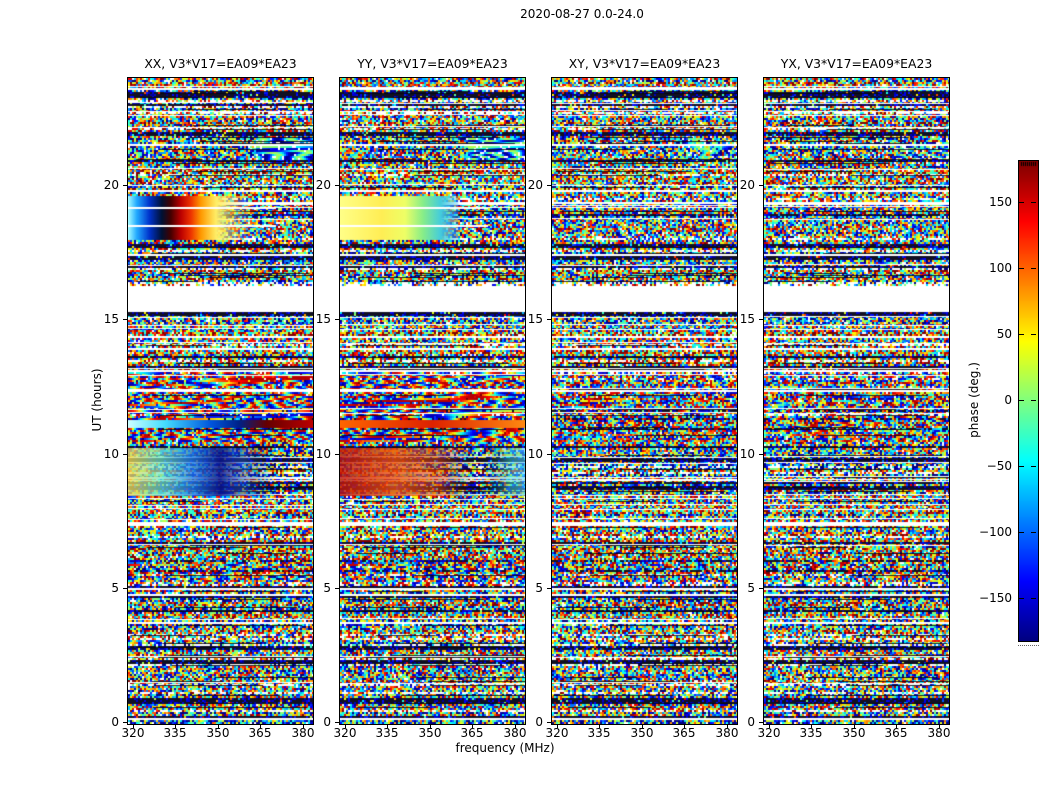 The image size is (1050, 800). What do you see at coordinates (1004, 333) in the screenshot?
I see `colorbar-tick-label: 50` at bounding box center [1004, 333].